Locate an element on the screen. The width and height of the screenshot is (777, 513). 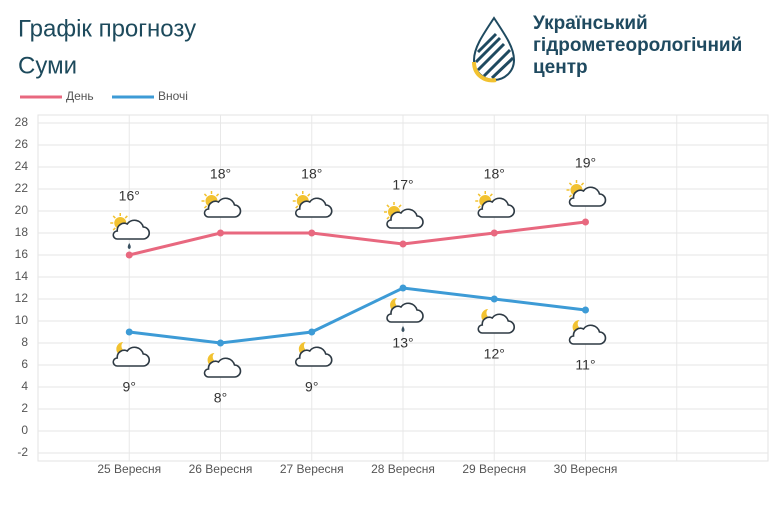
x-tick-label: 25 Вересня is located at coordinates (129, 469).